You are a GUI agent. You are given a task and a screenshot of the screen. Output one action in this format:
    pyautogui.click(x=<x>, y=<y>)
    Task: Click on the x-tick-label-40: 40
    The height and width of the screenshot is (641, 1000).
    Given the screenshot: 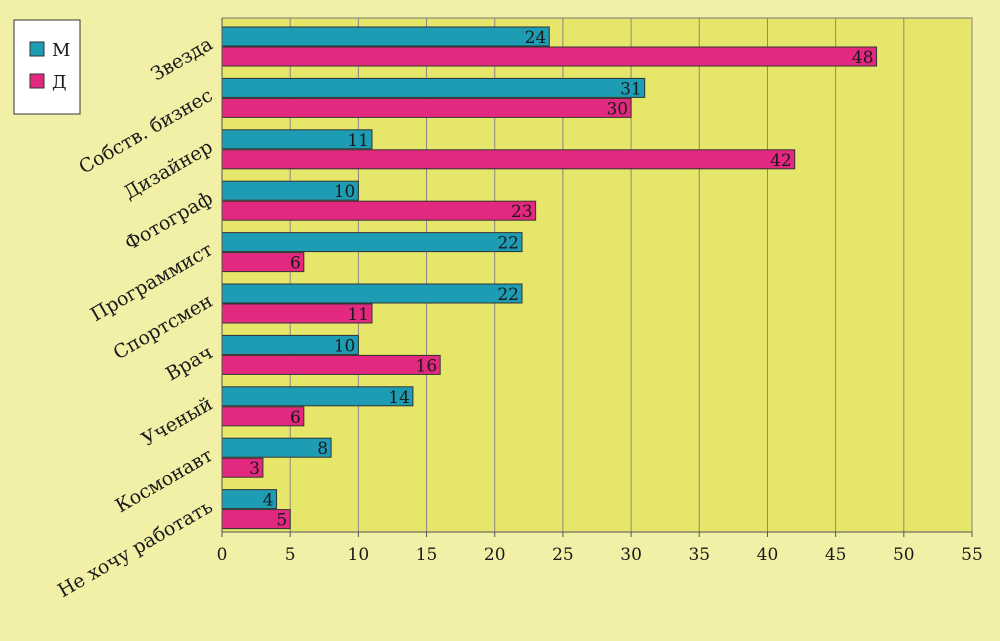 What is the action you would take?
    pyautogui.click(x=768, y=555)
    